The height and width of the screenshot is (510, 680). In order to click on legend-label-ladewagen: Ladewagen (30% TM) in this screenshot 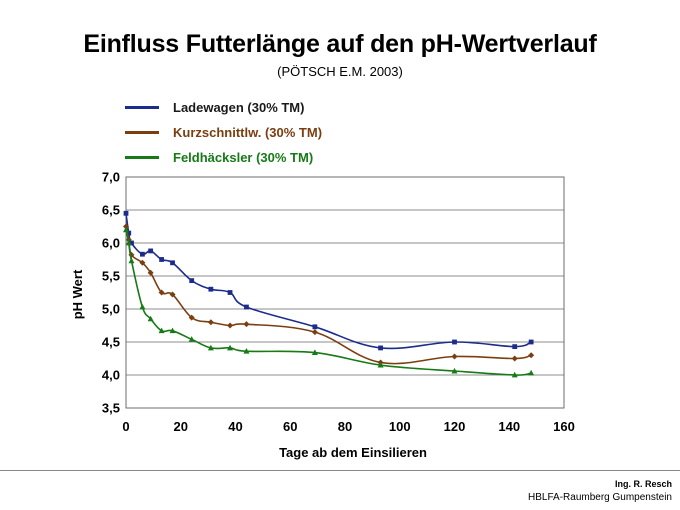, I will do `click(239, 107)`.